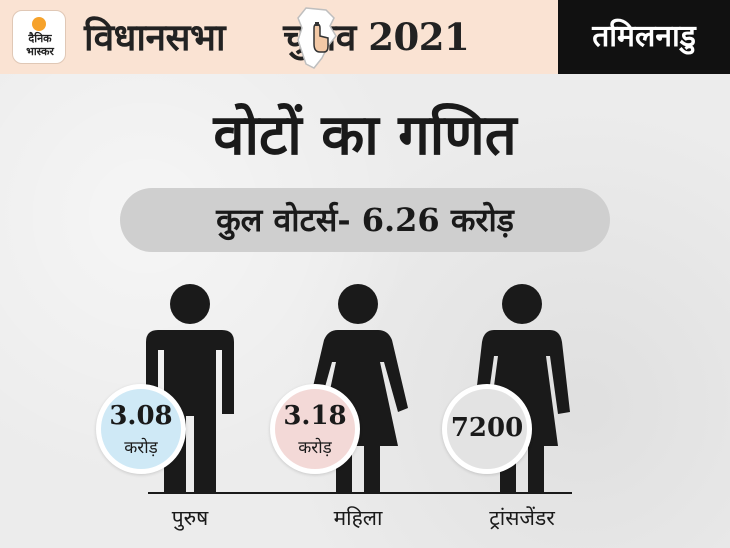 The width and height of the screenshot is (730, 548). Describe the element at coordinates (190, 518) in the screenshot. I see `male-caption: पुरुष` at that location.